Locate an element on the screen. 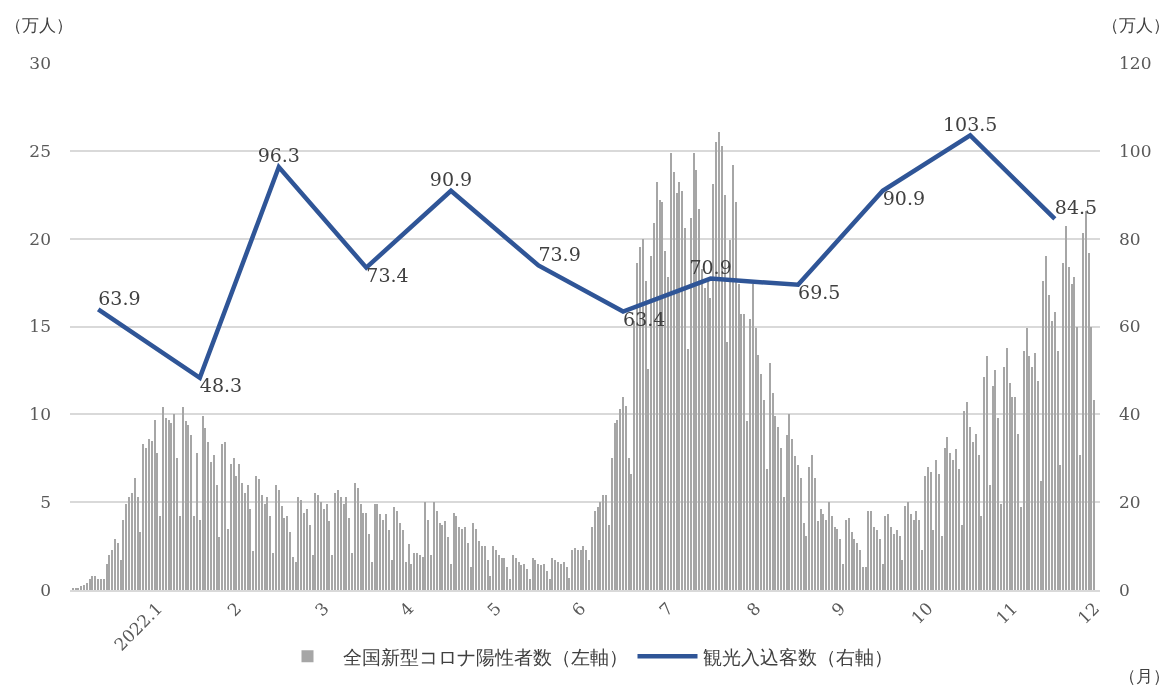 The image size is (1172, 689). y-tick-label: 5 is located at coordinates (45, 502).